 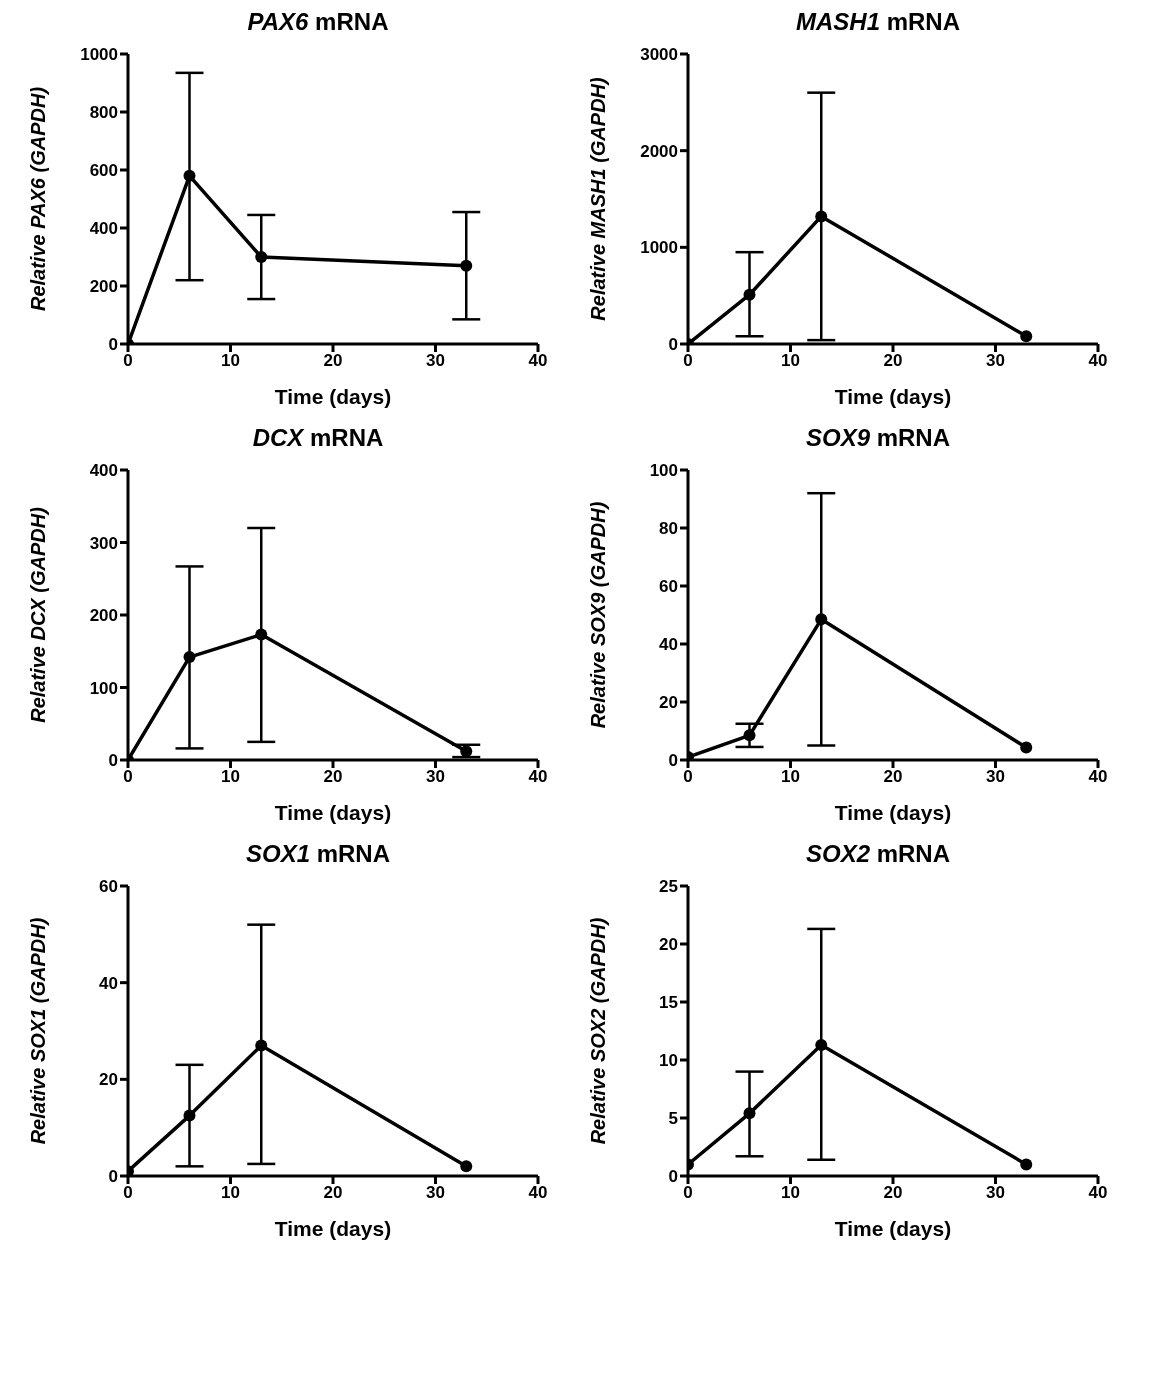 I want to click on chart-title: DCX mRNA, so click(x=318, y=438).